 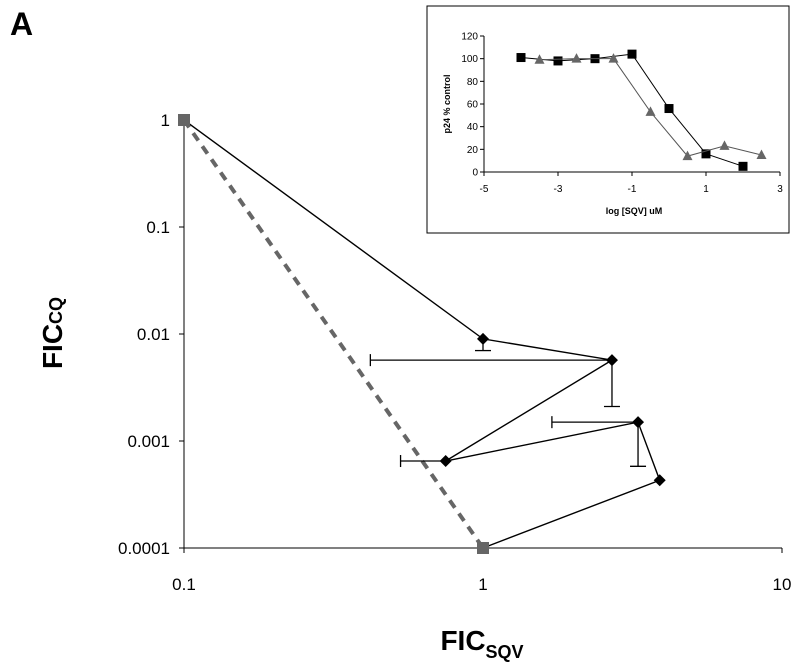 I want to click on inset-y-tick-label: 100, so click(x=469, y=59).